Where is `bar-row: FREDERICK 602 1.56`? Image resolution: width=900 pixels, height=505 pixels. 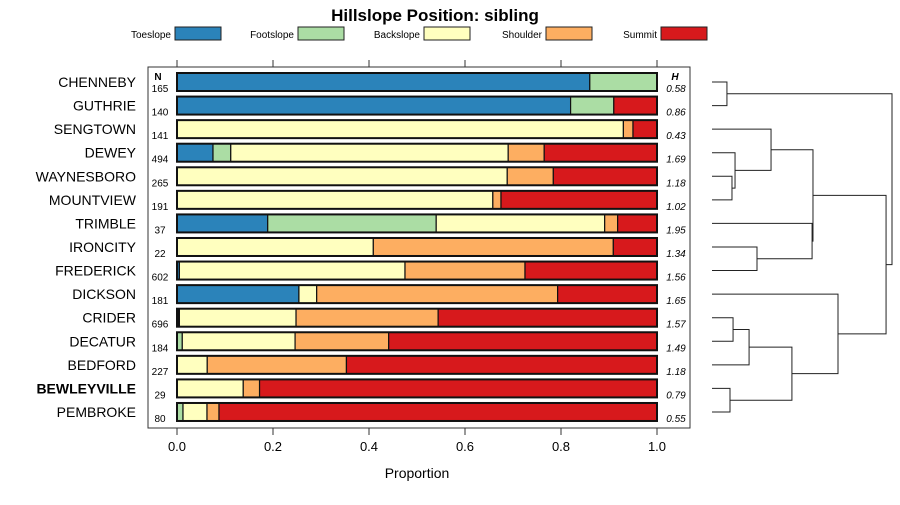 bar-row: FREDERICK 602 1.56 is located at coordinates (370, 272).